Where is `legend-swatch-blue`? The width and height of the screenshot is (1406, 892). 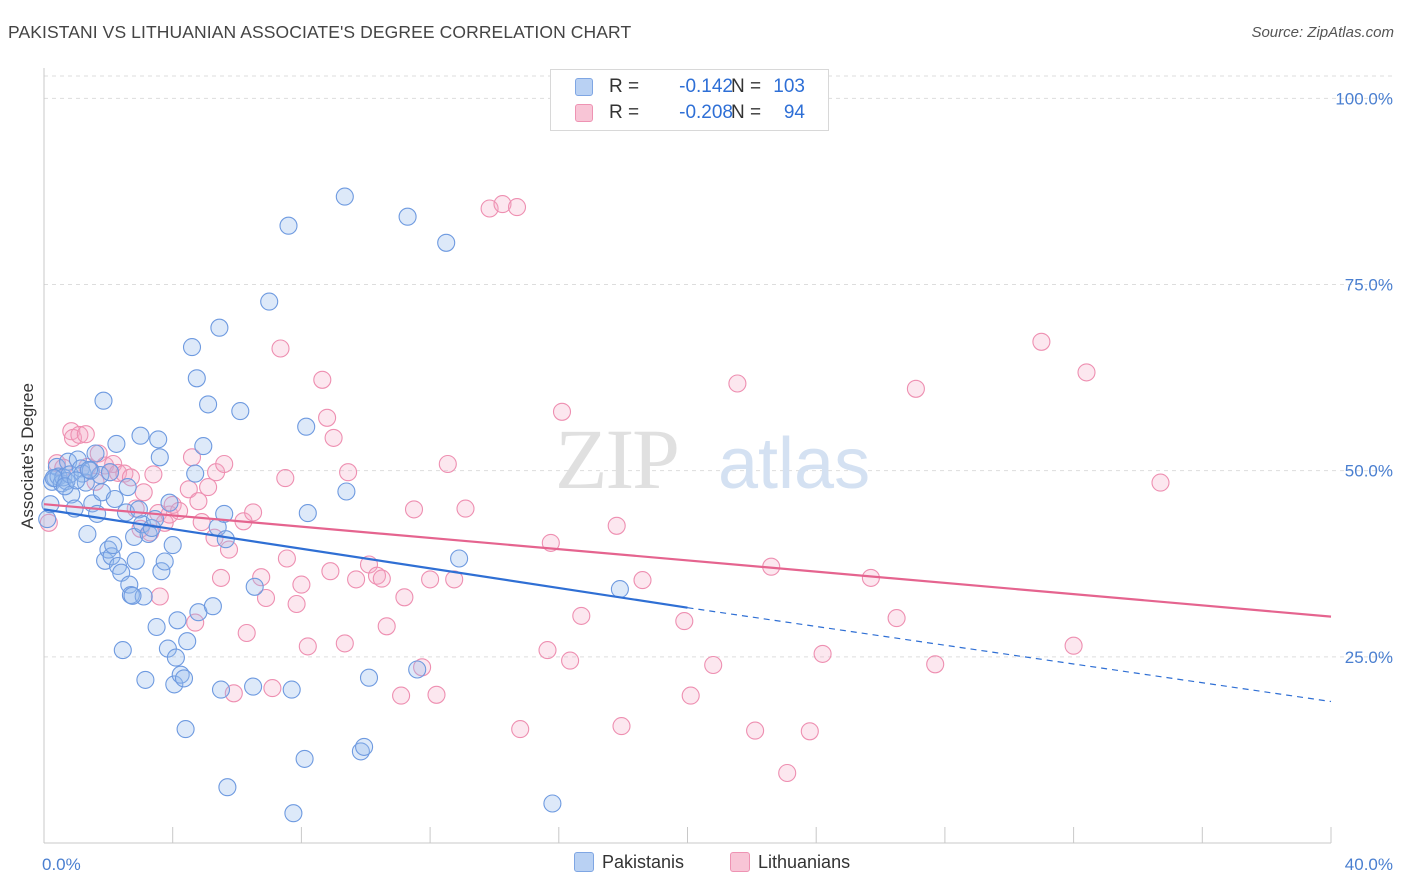
legend-swatch-blue is located at coordinates (584, 862).